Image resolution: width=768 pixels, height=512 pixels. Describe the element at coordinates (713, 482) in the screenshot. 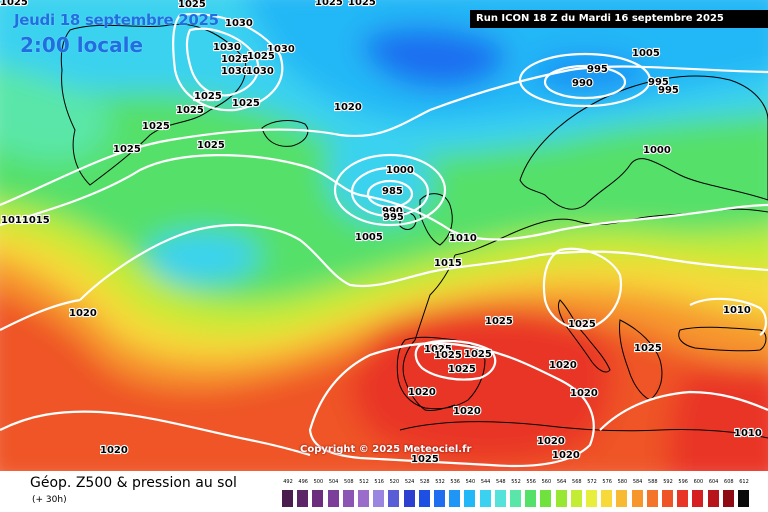

I see `scale-label: 604` at that location.